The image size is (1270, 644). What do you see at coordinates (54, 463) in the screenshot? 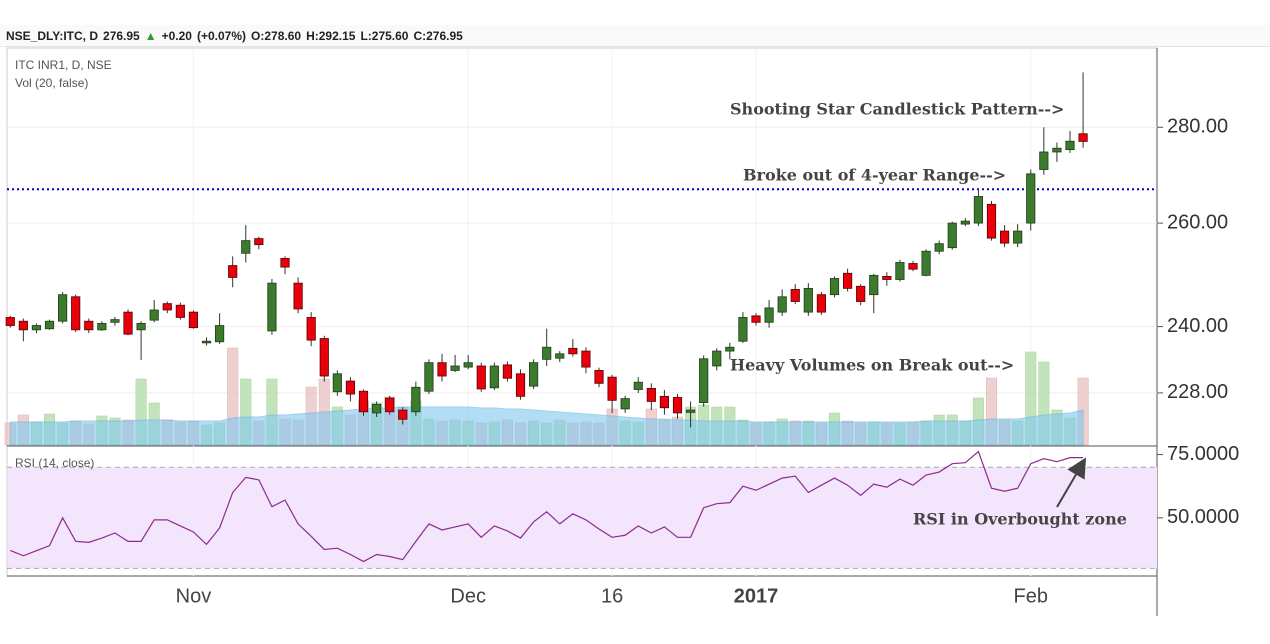
I see `rsi-legend: RSI (14, close)` at bounding box center [54, 463].